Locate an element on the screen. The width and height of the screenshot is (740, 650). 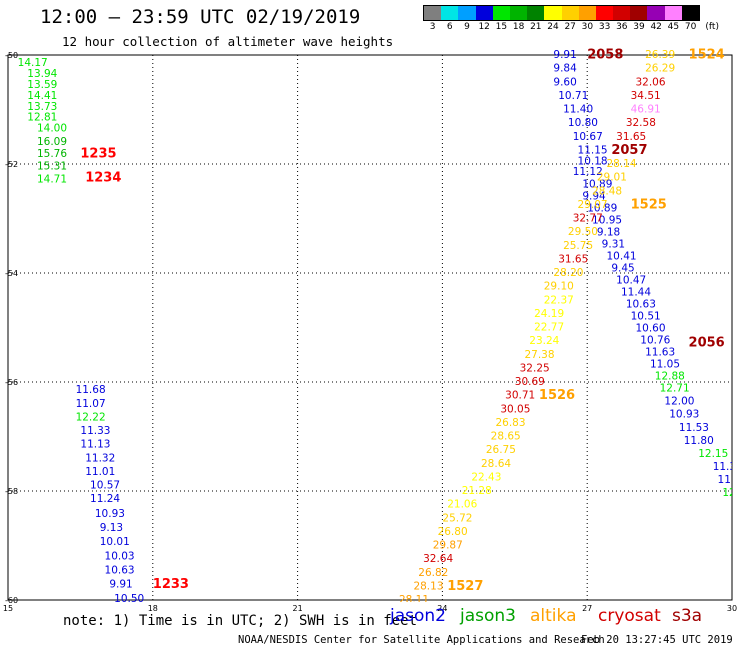
pass-time-label: 2057 is located at coordinates (629, 150).